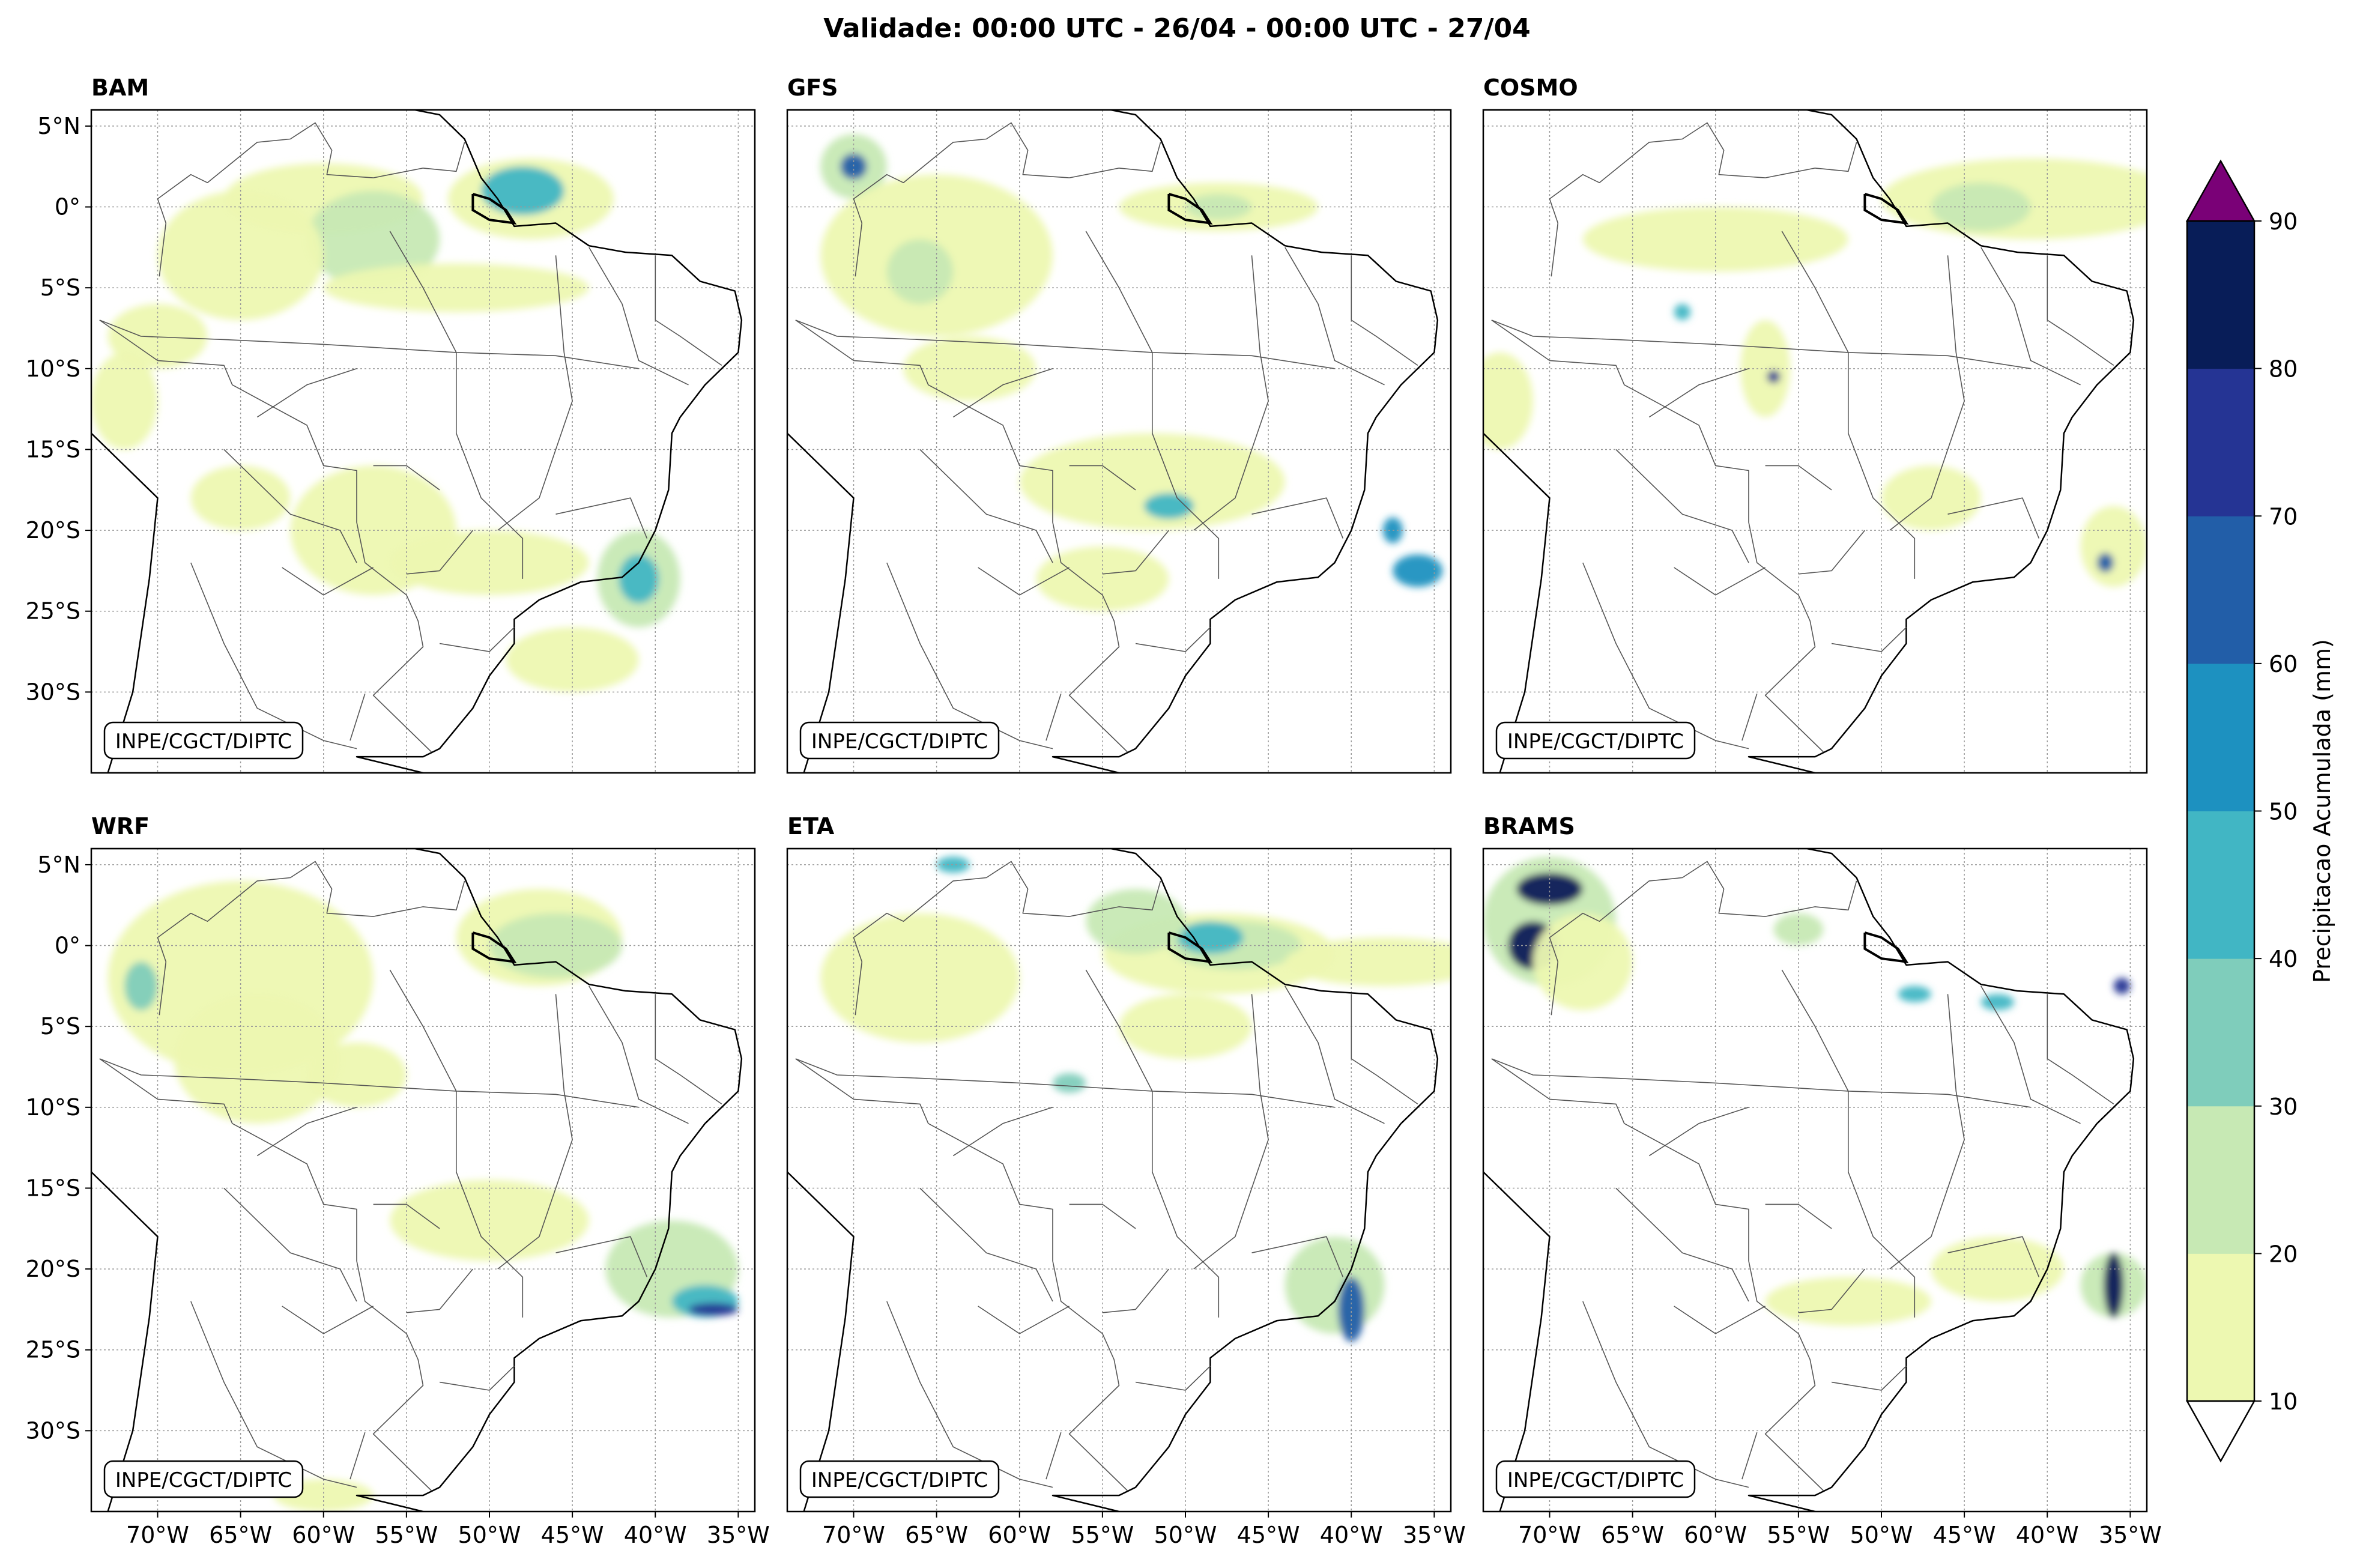 This screenshot has width=2354, height=1568. I want to click on lon-tick-label: 55°W, so click(407, 1535).